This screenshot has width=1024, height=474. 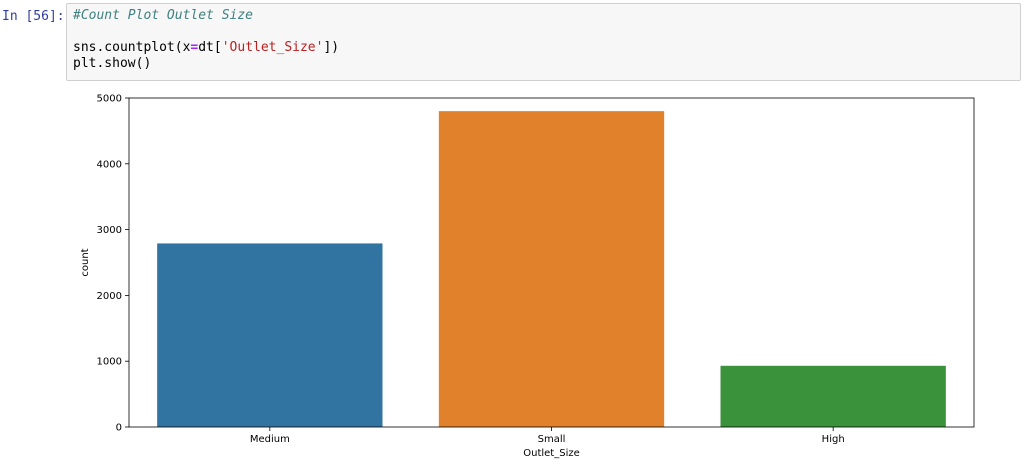 I want to click on x-axis: Medium Small High, so click(x=547, y=436).